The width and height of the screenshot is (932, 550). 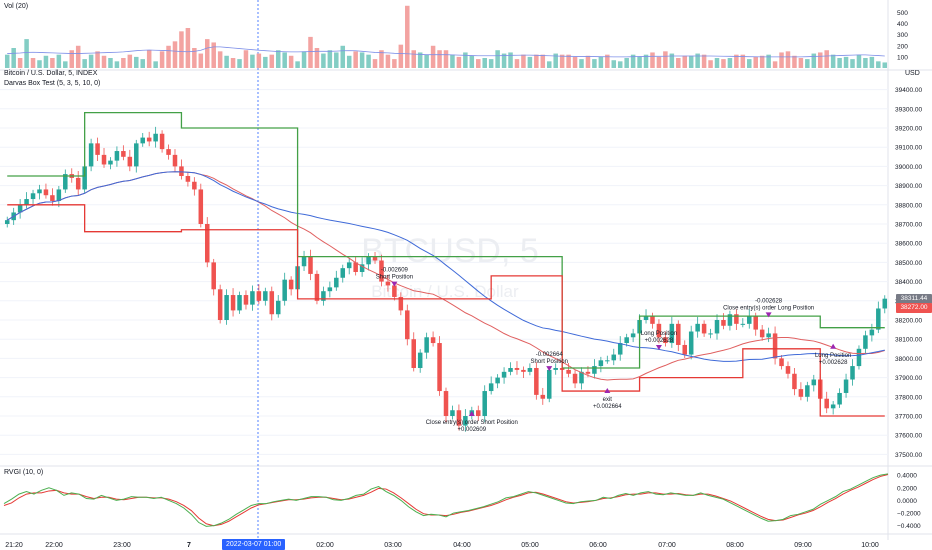 I want to click on time-tick-label: 06:00, so click(x=598, y=545).